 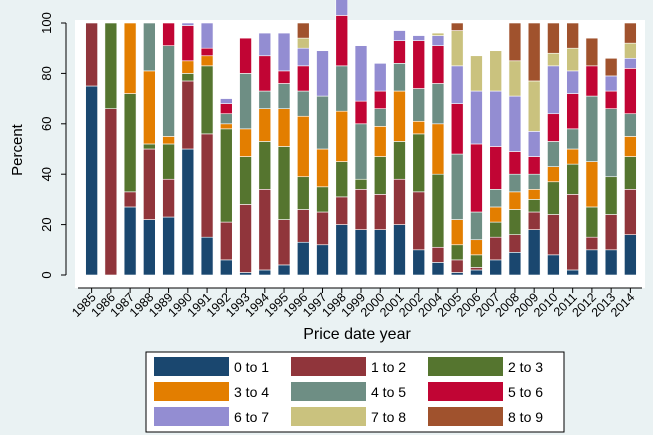 What do you see at coordinates (46, 174) in the screenshot?
I see `y-tick-label: 40` at bounding box center [46, 174].